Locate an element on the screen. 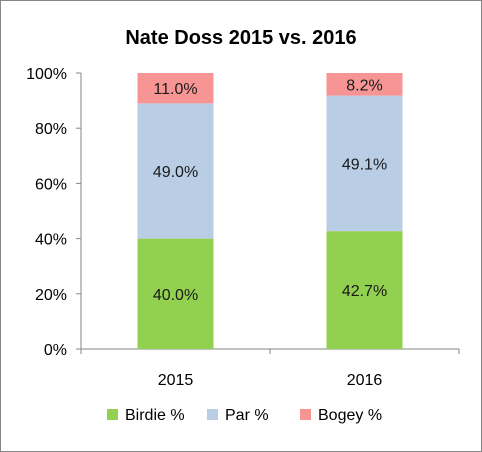 Image resolution: width=482 pixels, height=452 pixels. legend-label: Bogey % is located at coordinates (350, 415).